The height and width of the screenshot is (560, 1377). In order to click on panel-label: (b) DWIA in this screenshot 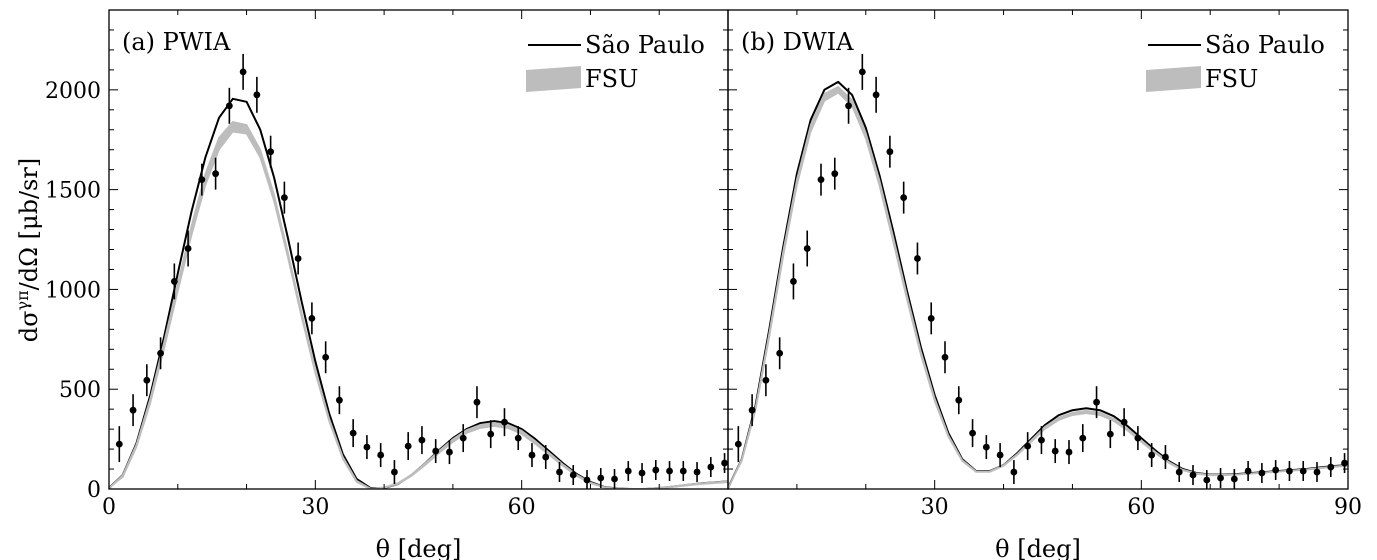, I will do `click(797, 42)`.